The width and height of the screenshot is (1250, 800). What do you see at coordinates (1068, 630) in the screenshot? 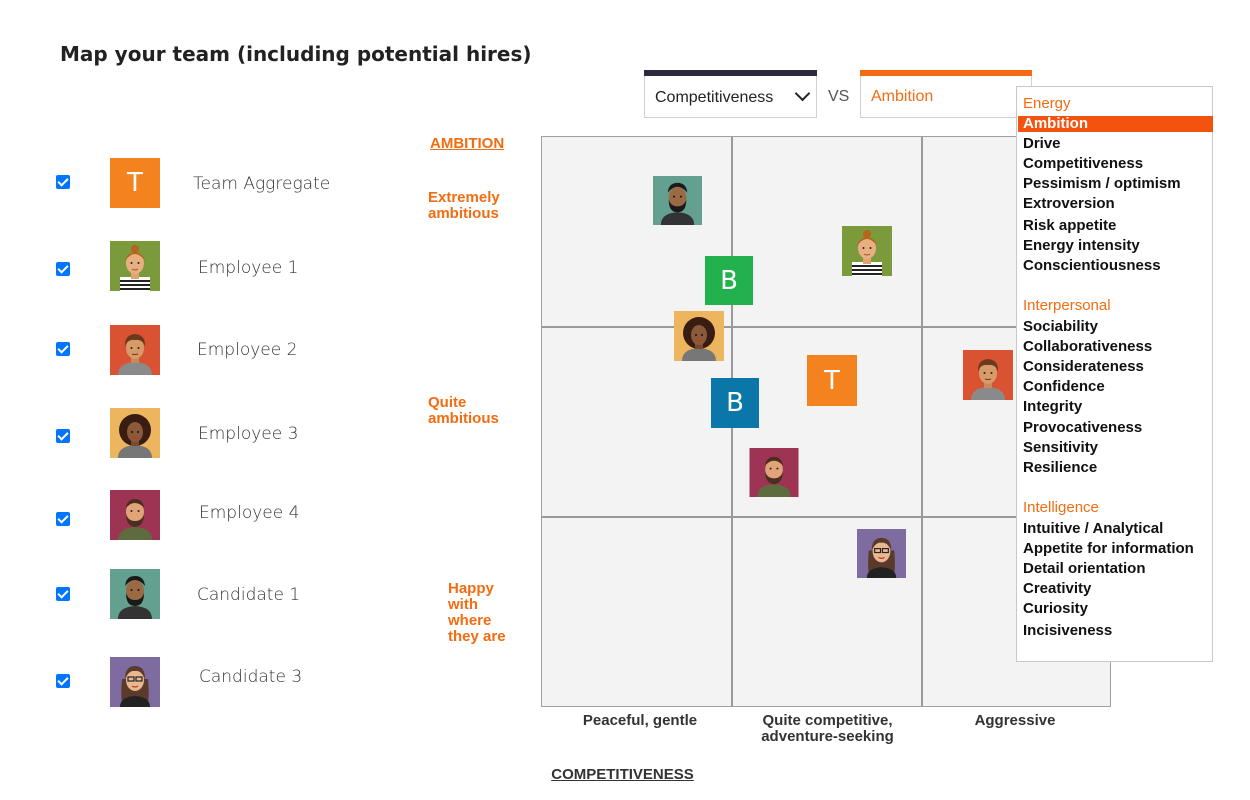
I see `dropdown-option: Incisiveness` at bounding box center [1068, 630].